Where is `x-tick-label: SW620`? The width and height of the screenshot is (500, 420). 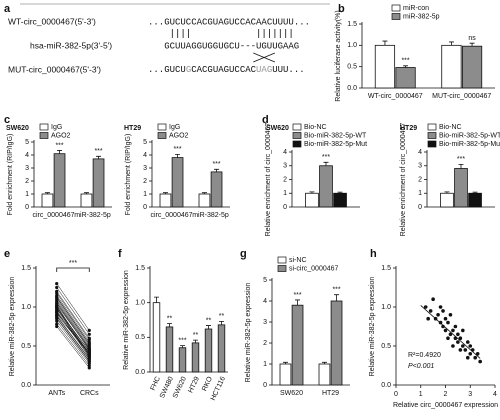
x-tick-label: SW620 is located at coordinates (291, 393).